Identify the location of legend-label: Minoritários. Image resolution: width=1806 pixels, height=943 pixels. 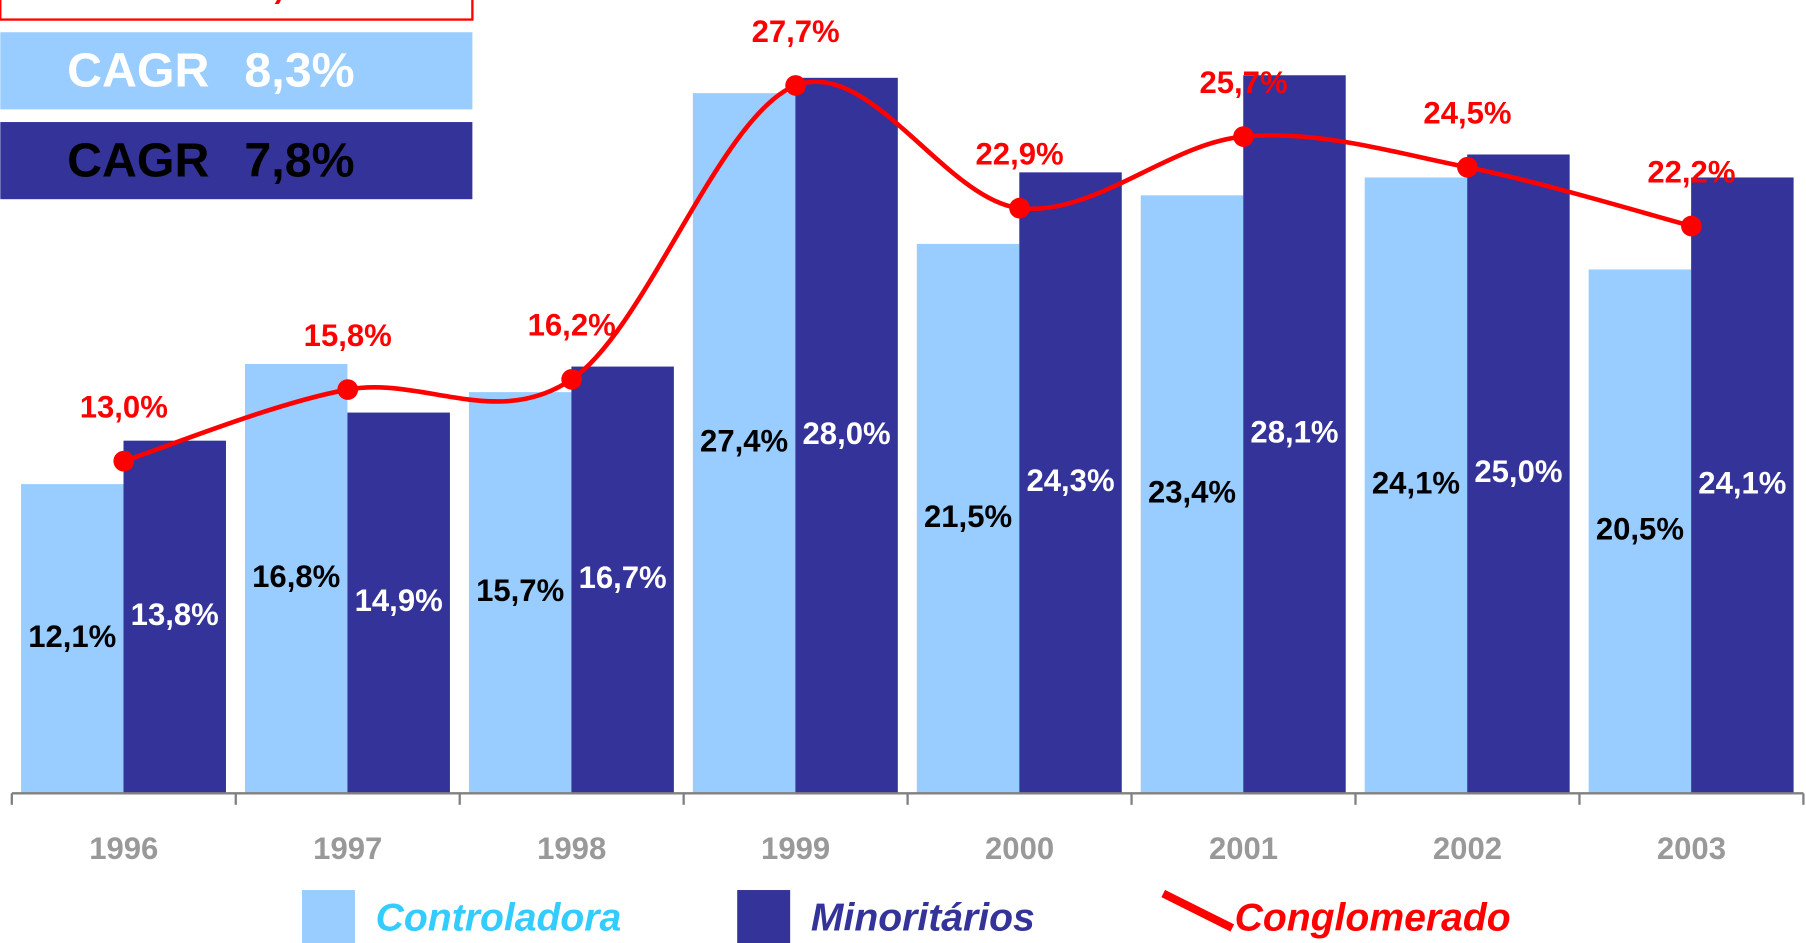
(923, 917).